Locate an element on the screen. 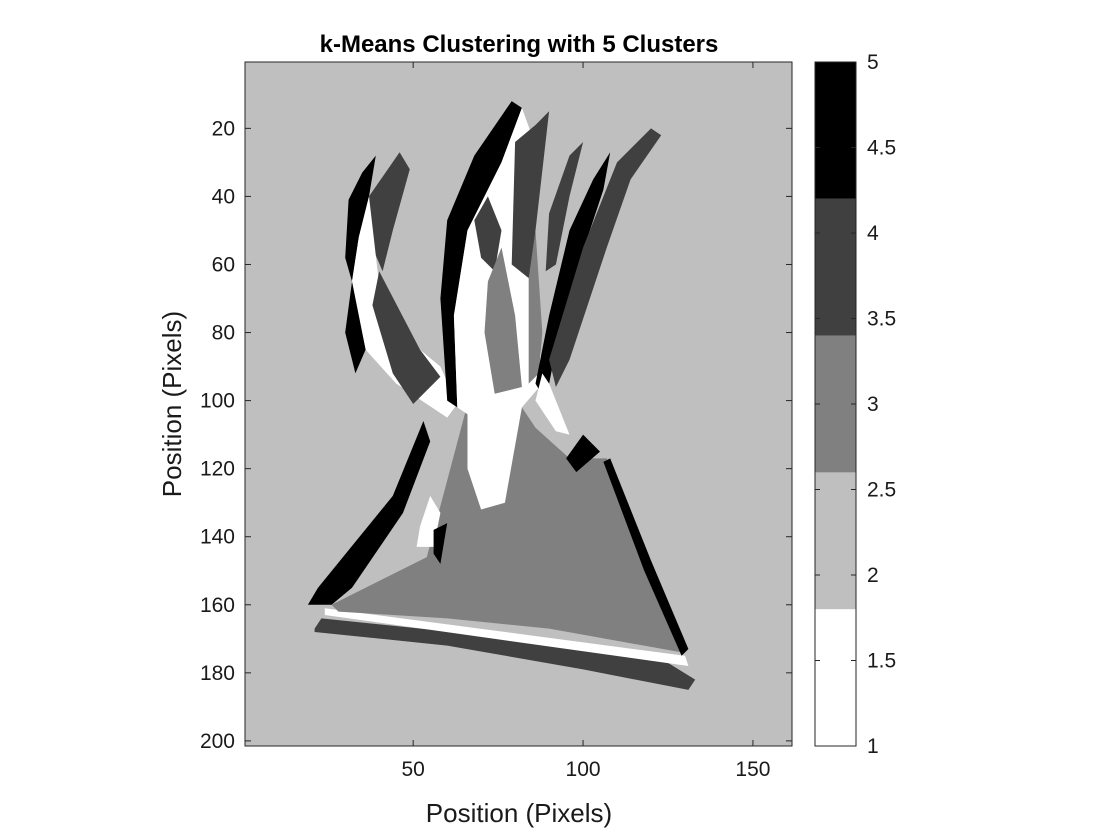 The width and height of the screenshot is (1120, 840). colorbar-blocks is located at coordinates (835, 404).